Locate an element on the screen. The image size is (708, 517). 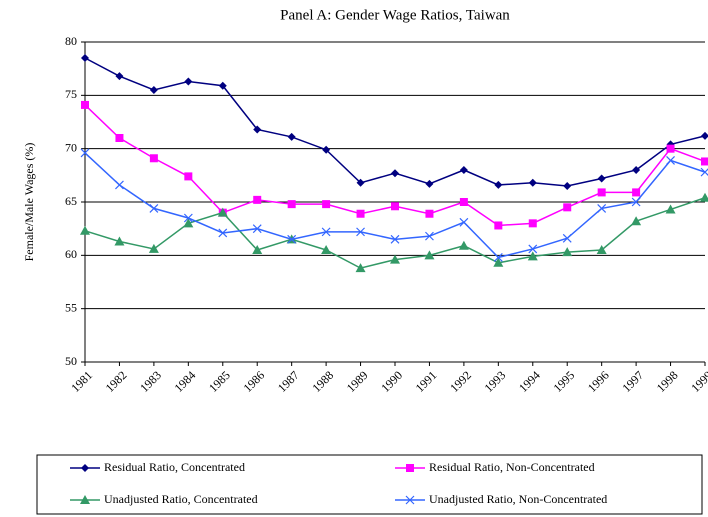
x-tick-label: 1987 is located at coordinates (288, 381).